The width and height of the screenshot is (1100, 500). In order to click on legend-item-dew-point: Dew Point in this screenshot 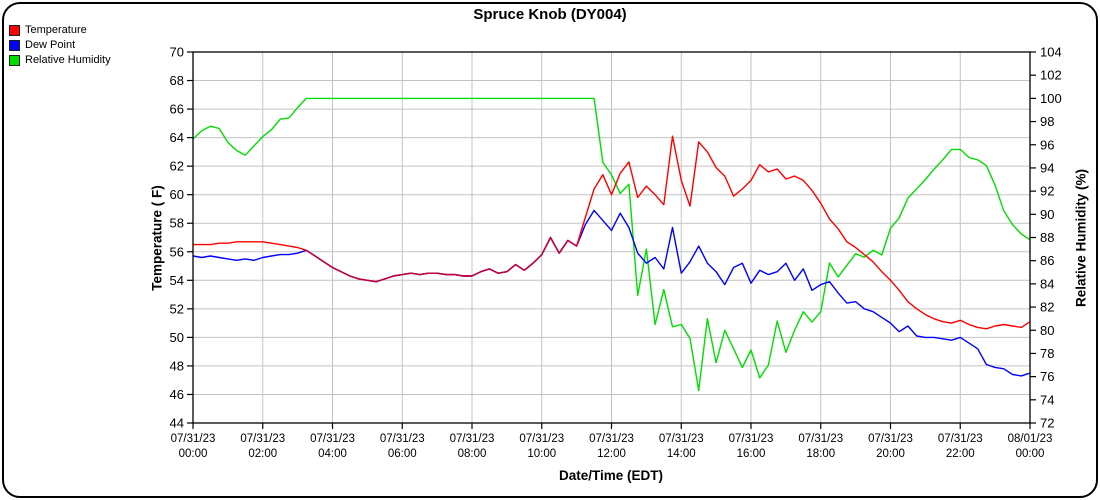, I will do `click(60, 45)`.